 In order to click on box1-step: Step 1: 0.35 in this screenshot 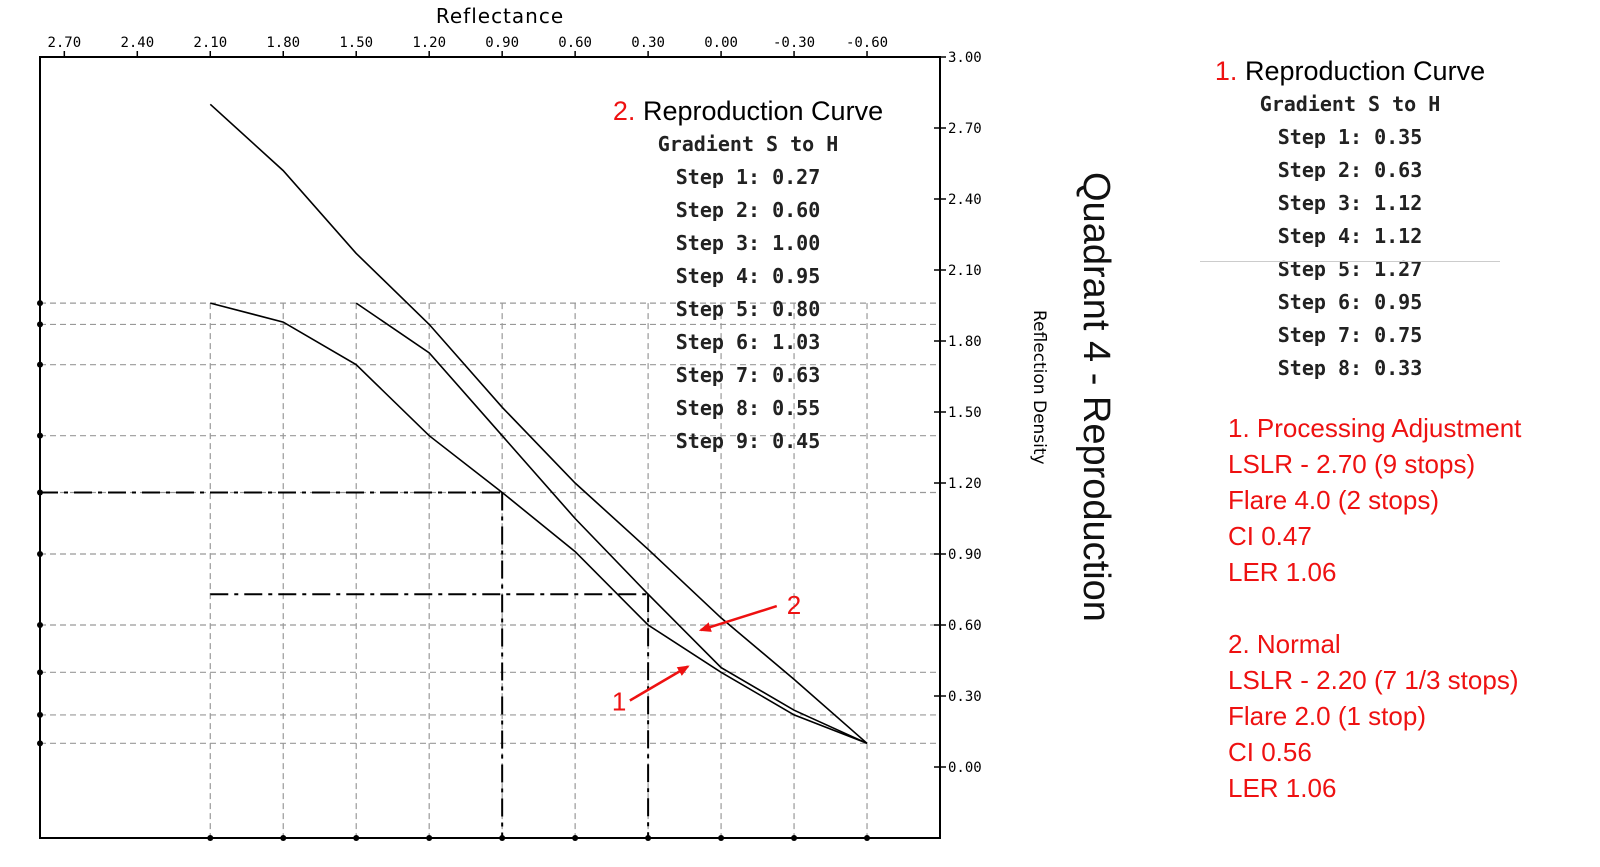, I will do `click(1350, 137)`.